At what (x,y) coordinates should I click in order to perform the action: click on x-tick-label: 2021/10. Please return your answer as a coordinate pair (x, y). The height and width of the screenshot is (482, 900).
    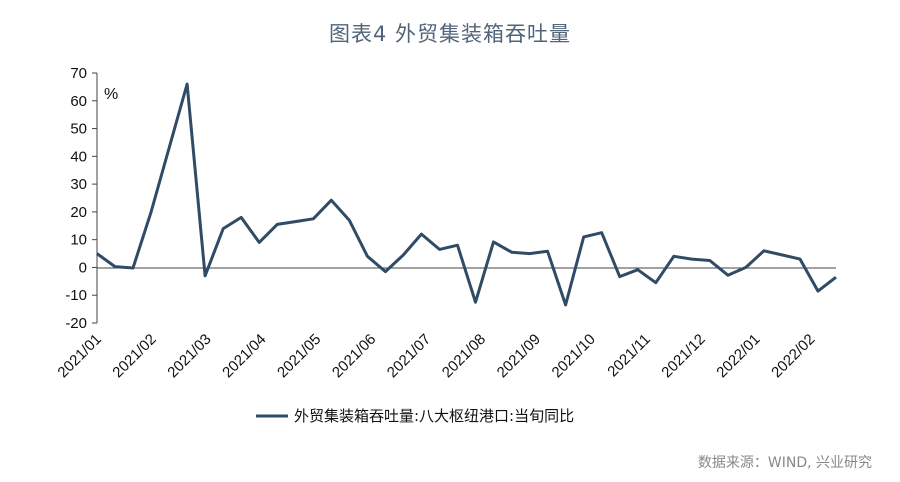
    Looking at the image, I should click on (574, 356).